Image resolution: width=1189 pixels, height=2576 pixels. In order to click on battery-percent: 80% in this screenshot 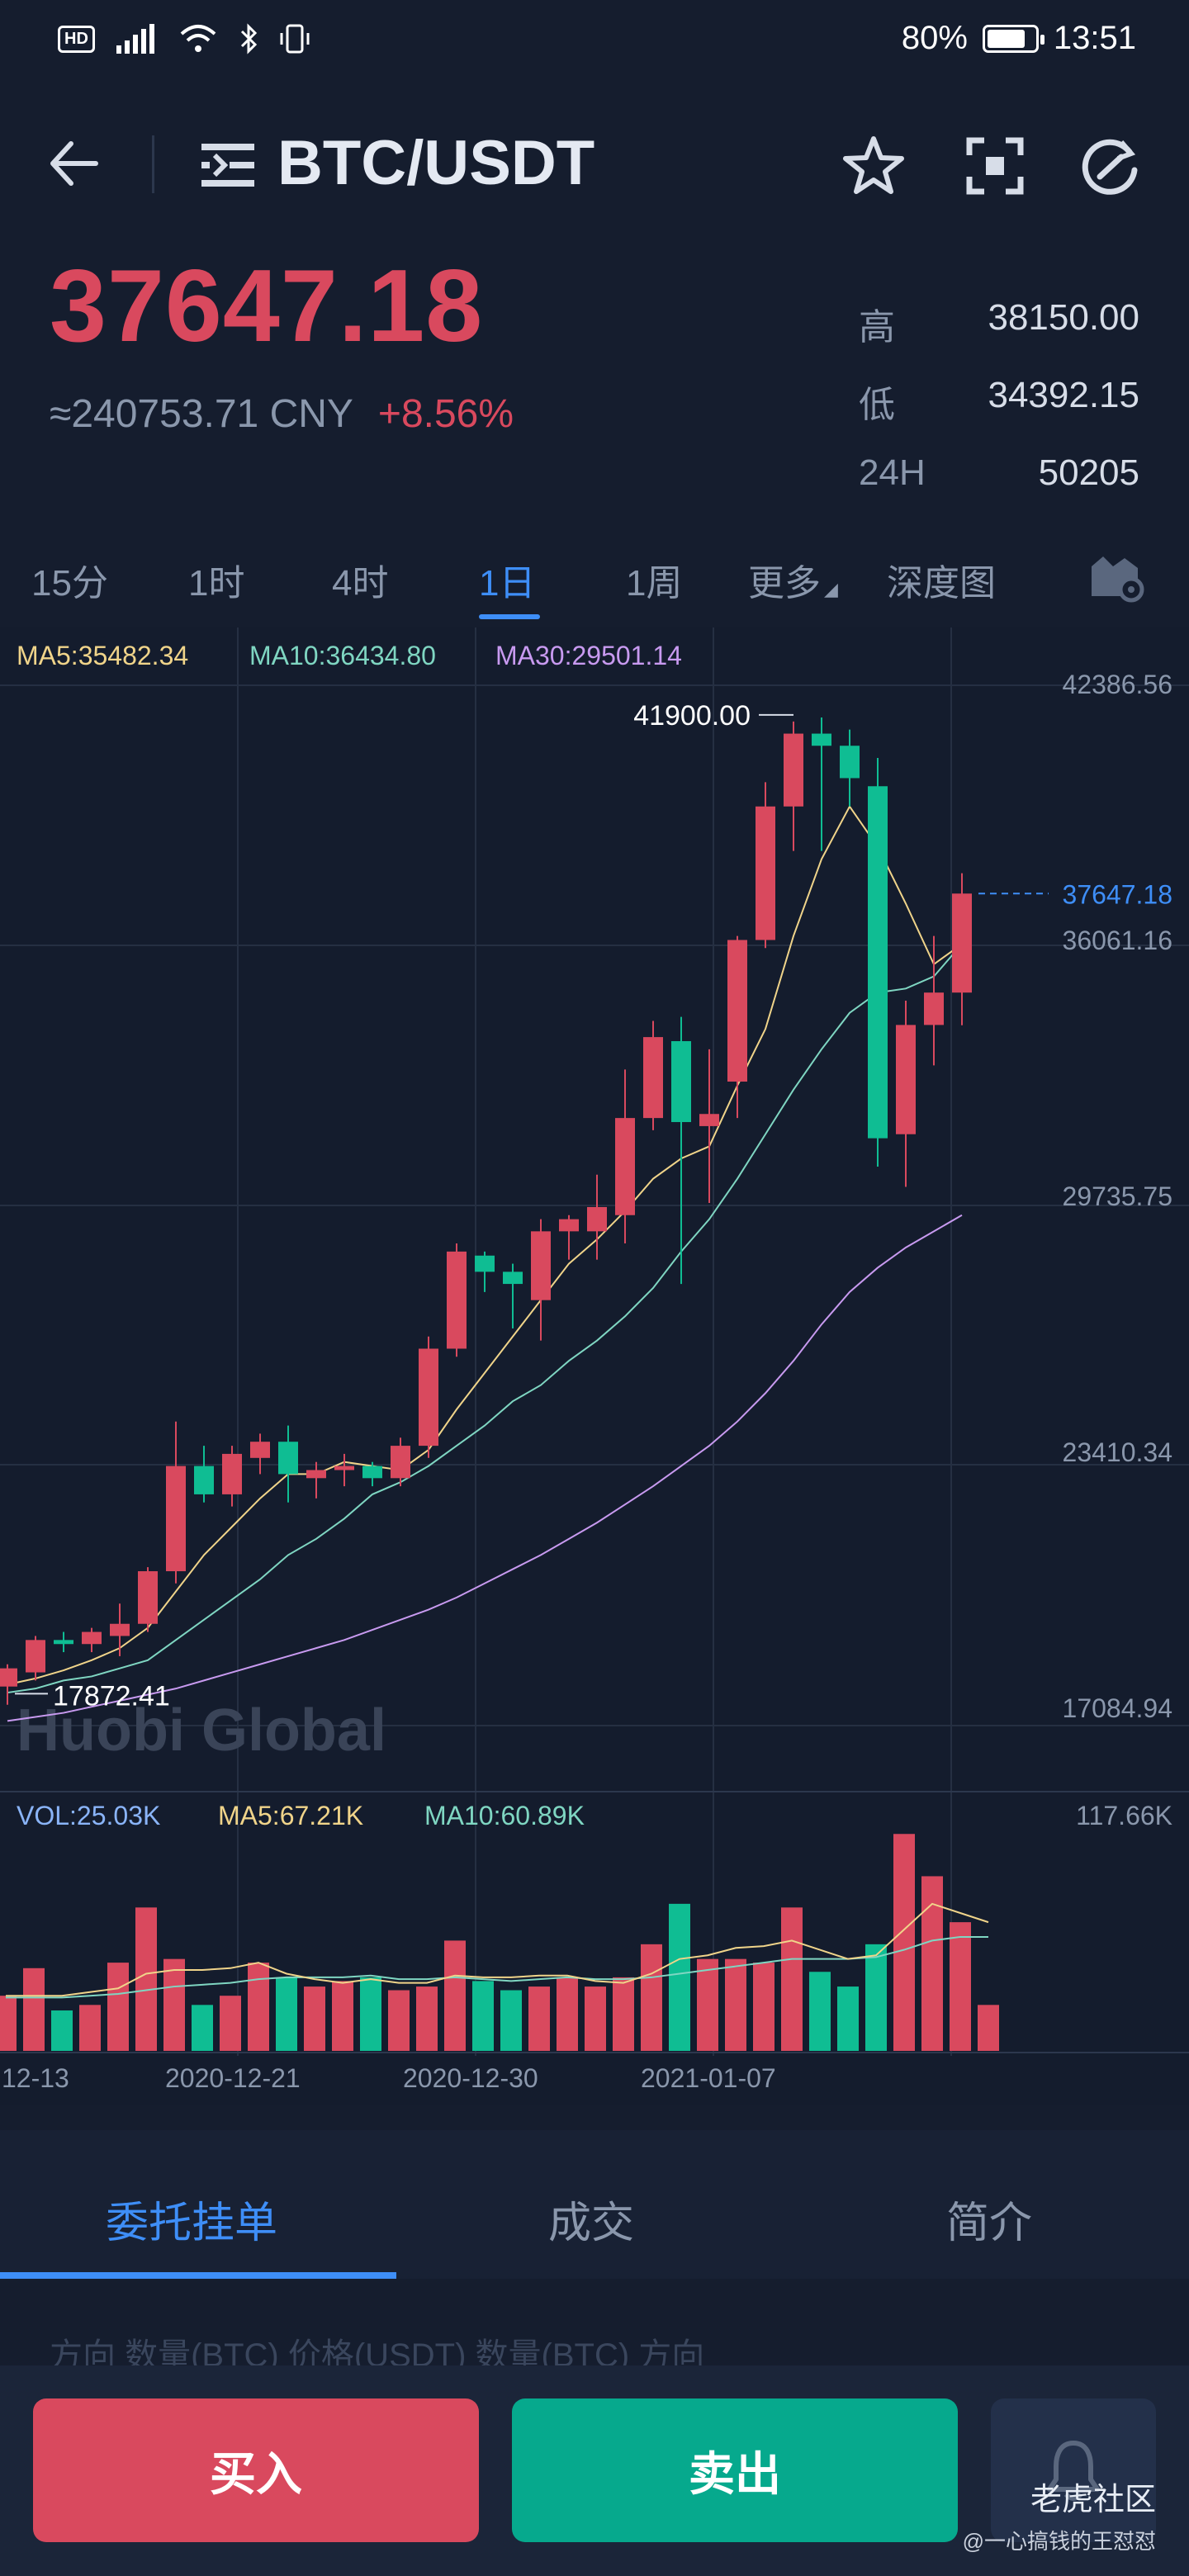, I will do `click(934, 38)`.